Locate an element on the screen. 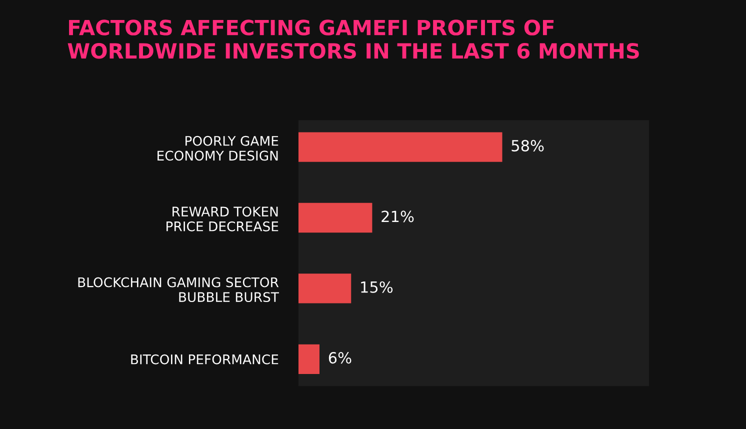  y-tick-label: BLOCKCHAIN GAMING SECTOR BUBBLE BURST is located at coordinates (178, 289).